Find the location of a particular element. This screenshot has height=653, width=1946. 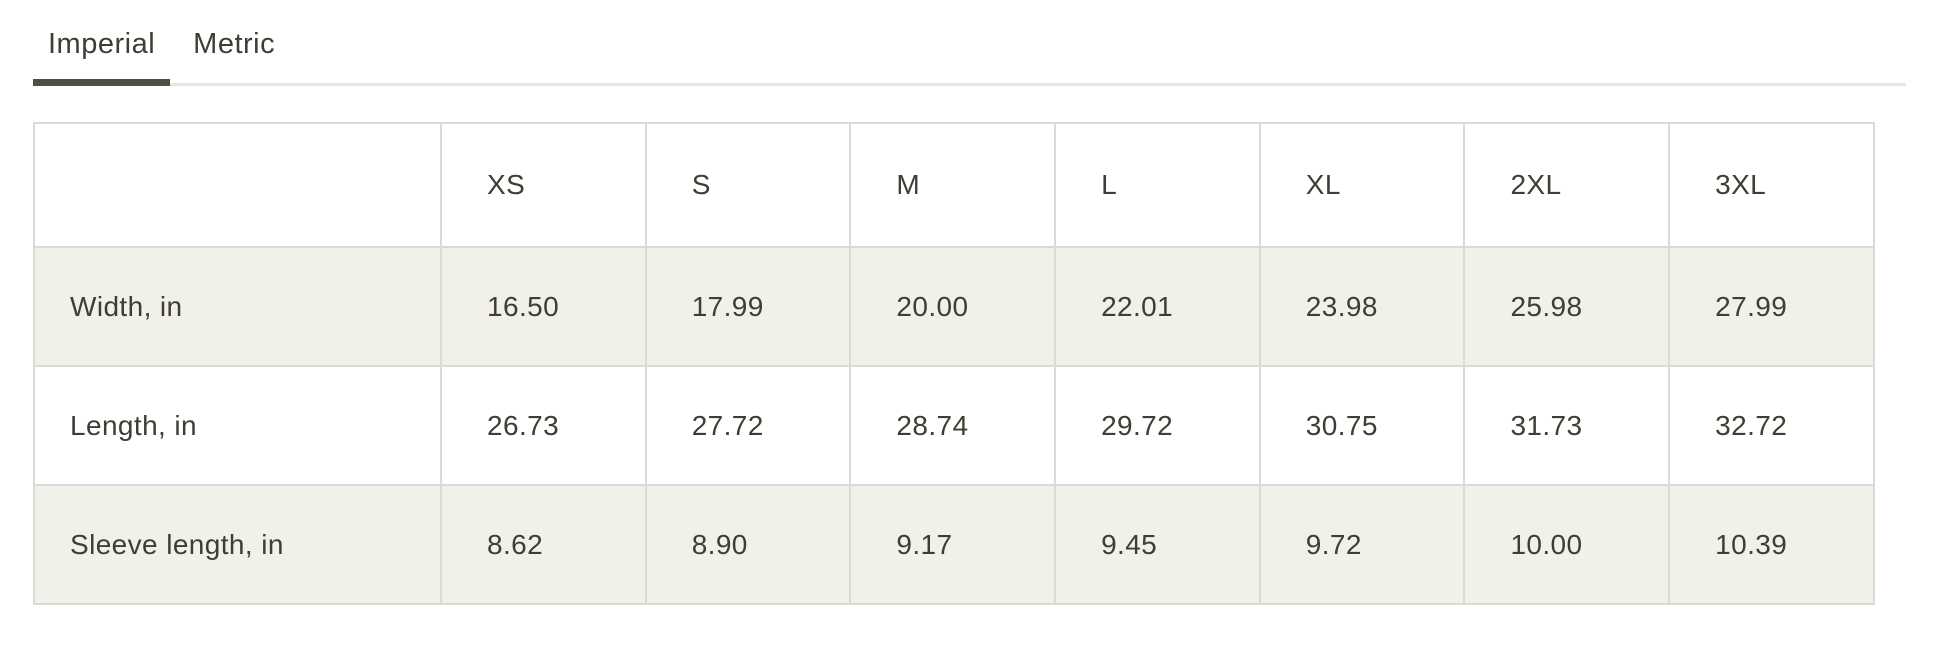

cell-sleeve-xs: 8.62 is located at coordinates (543, 544).